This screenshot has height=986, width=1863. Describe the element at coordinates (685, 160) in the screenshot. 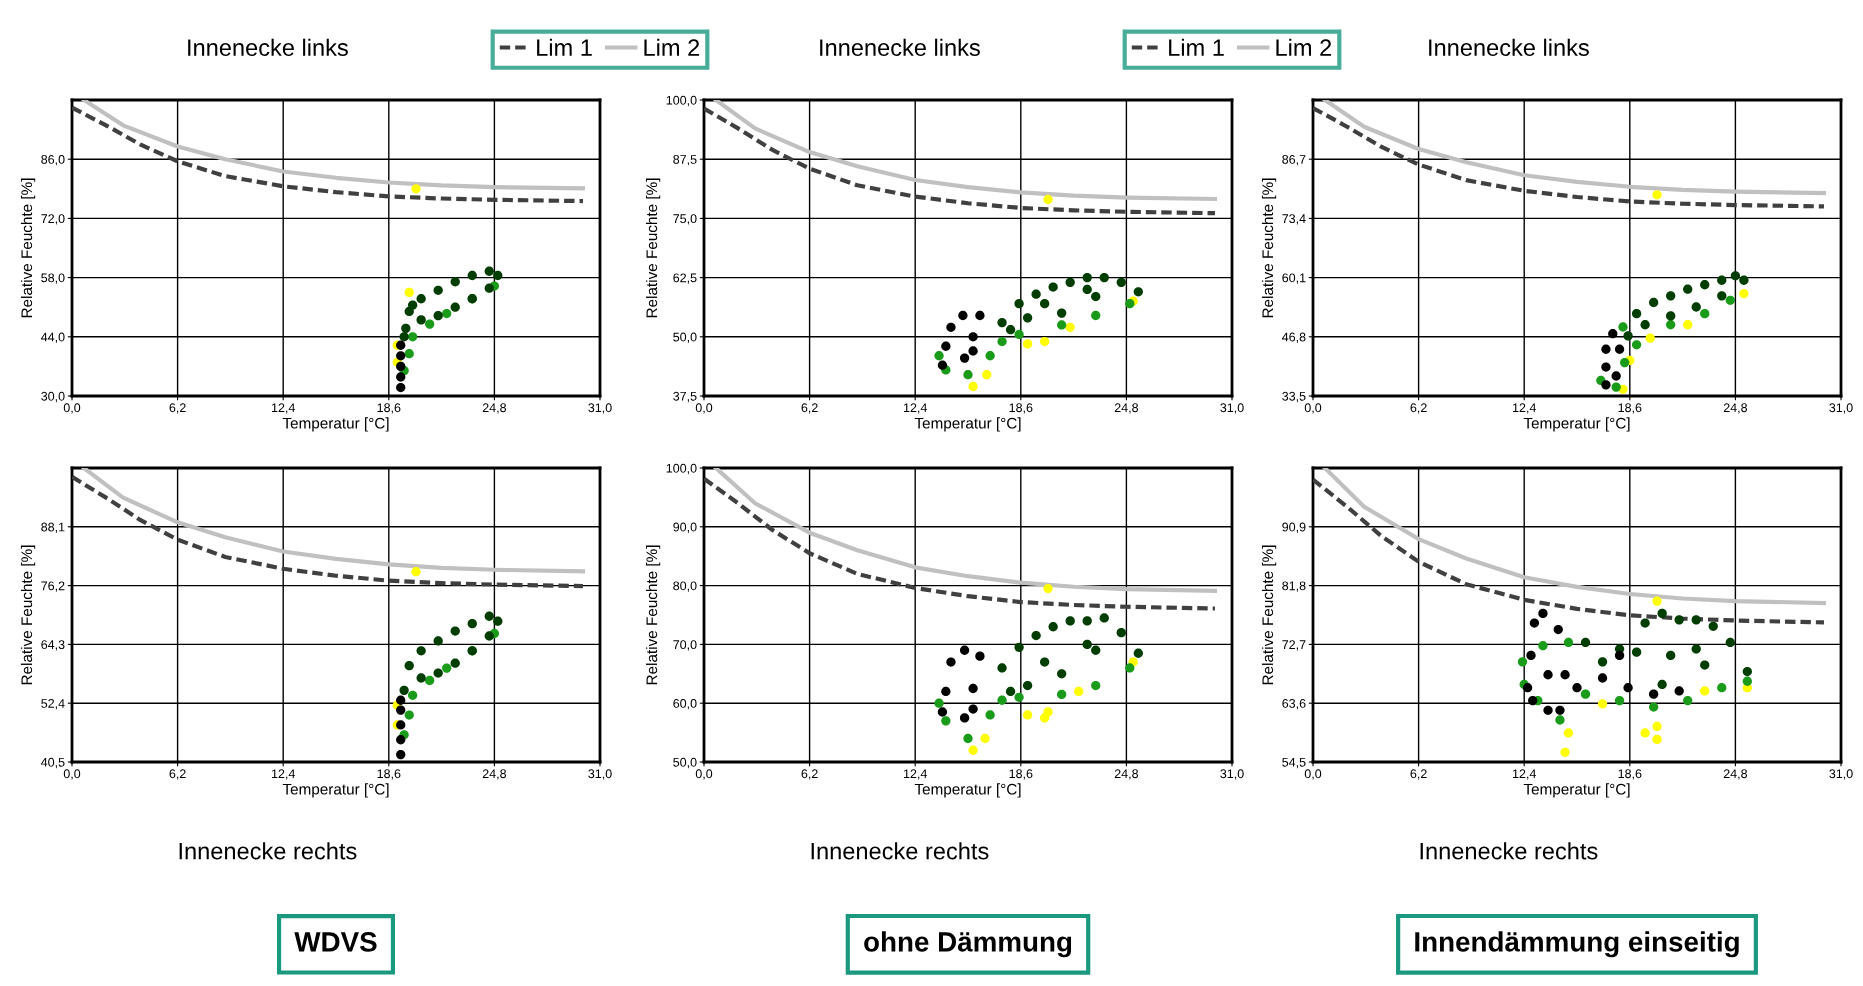

I see `y-tick-label: 87,5` at that location.